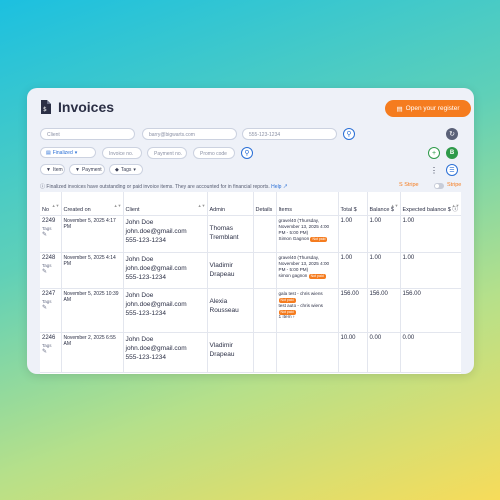 The height and width of the screenshot is (500, 500). What do you see at coordinates (122, 153) in the screenshot?
I see `invoice-no-input: Invoice no.` at bounding box center [122, 153].